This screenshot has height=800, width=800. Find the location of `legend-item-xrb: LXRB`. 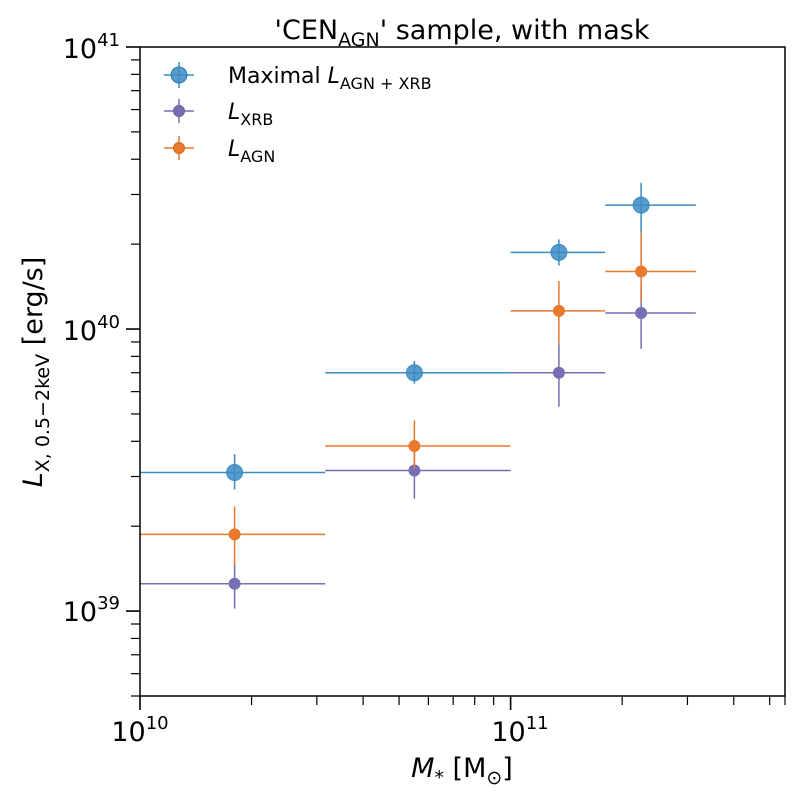

legend-item-xrb: LXRB is located at coordinates (218, 114).